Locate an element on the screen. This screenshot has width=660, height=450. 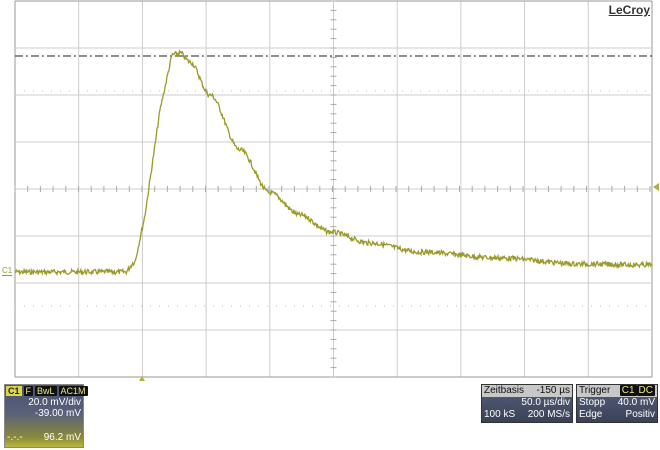
timebase-scale: 50.0 µs/div is located at coordinates (545, 402).